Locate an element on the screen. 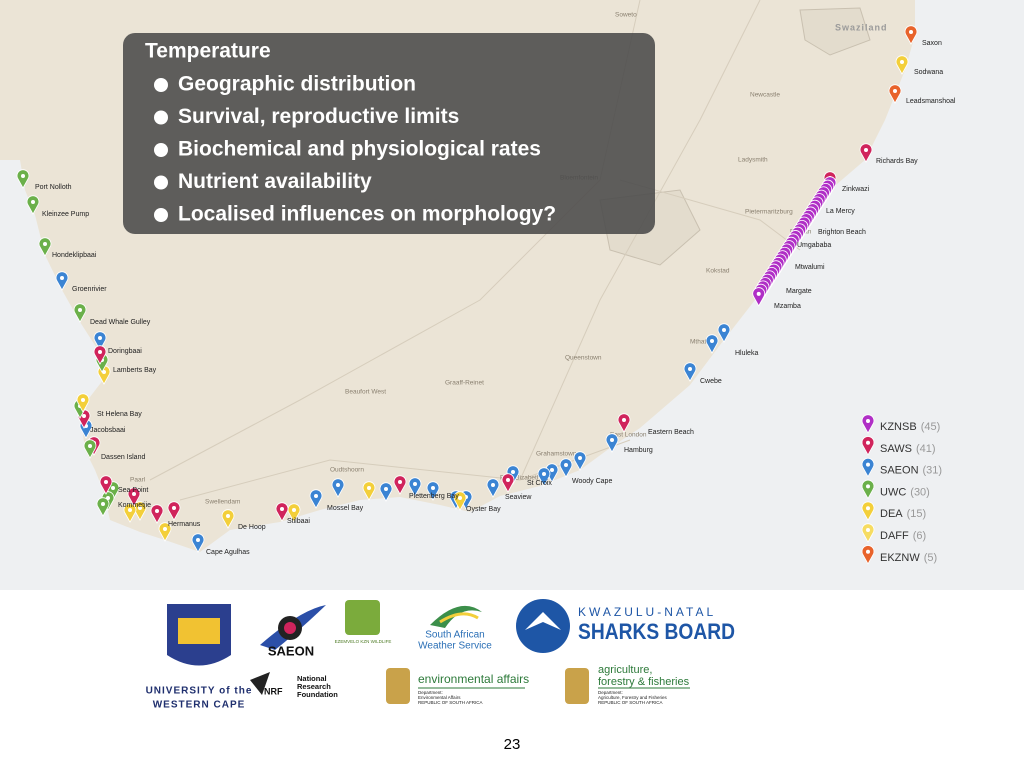 The image size is (1024, 768). coat-of-arms is located at coordinates (577, 686).